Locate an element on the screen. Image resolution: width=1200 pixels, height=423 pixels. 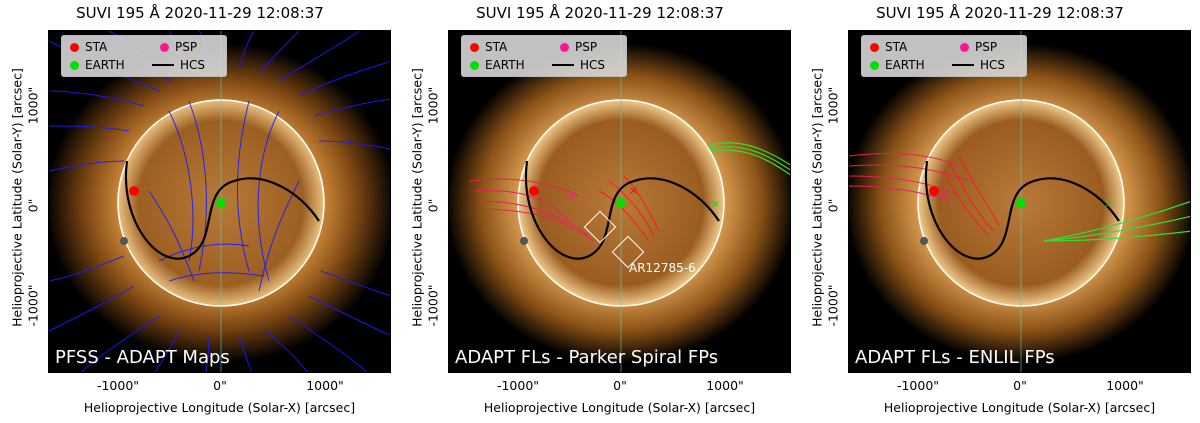
active-region-label: AR12785-6 is located at coordinates (662, 268).